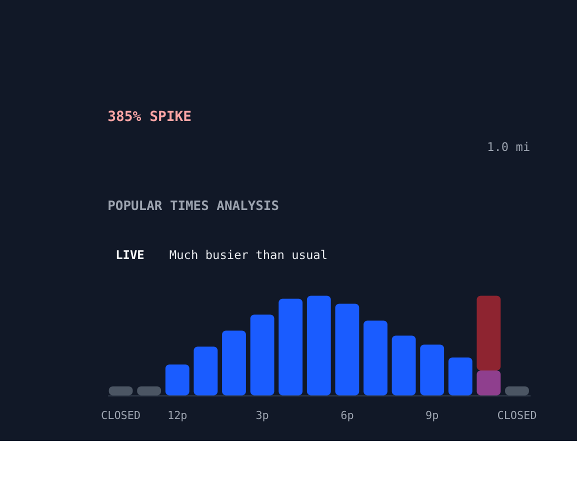 The width and height of the screenshot is (577, 495). What do you see at coordinates (130, 255) in the screenshot?
I see `text: LIVE` at bounding box center [130, 255].